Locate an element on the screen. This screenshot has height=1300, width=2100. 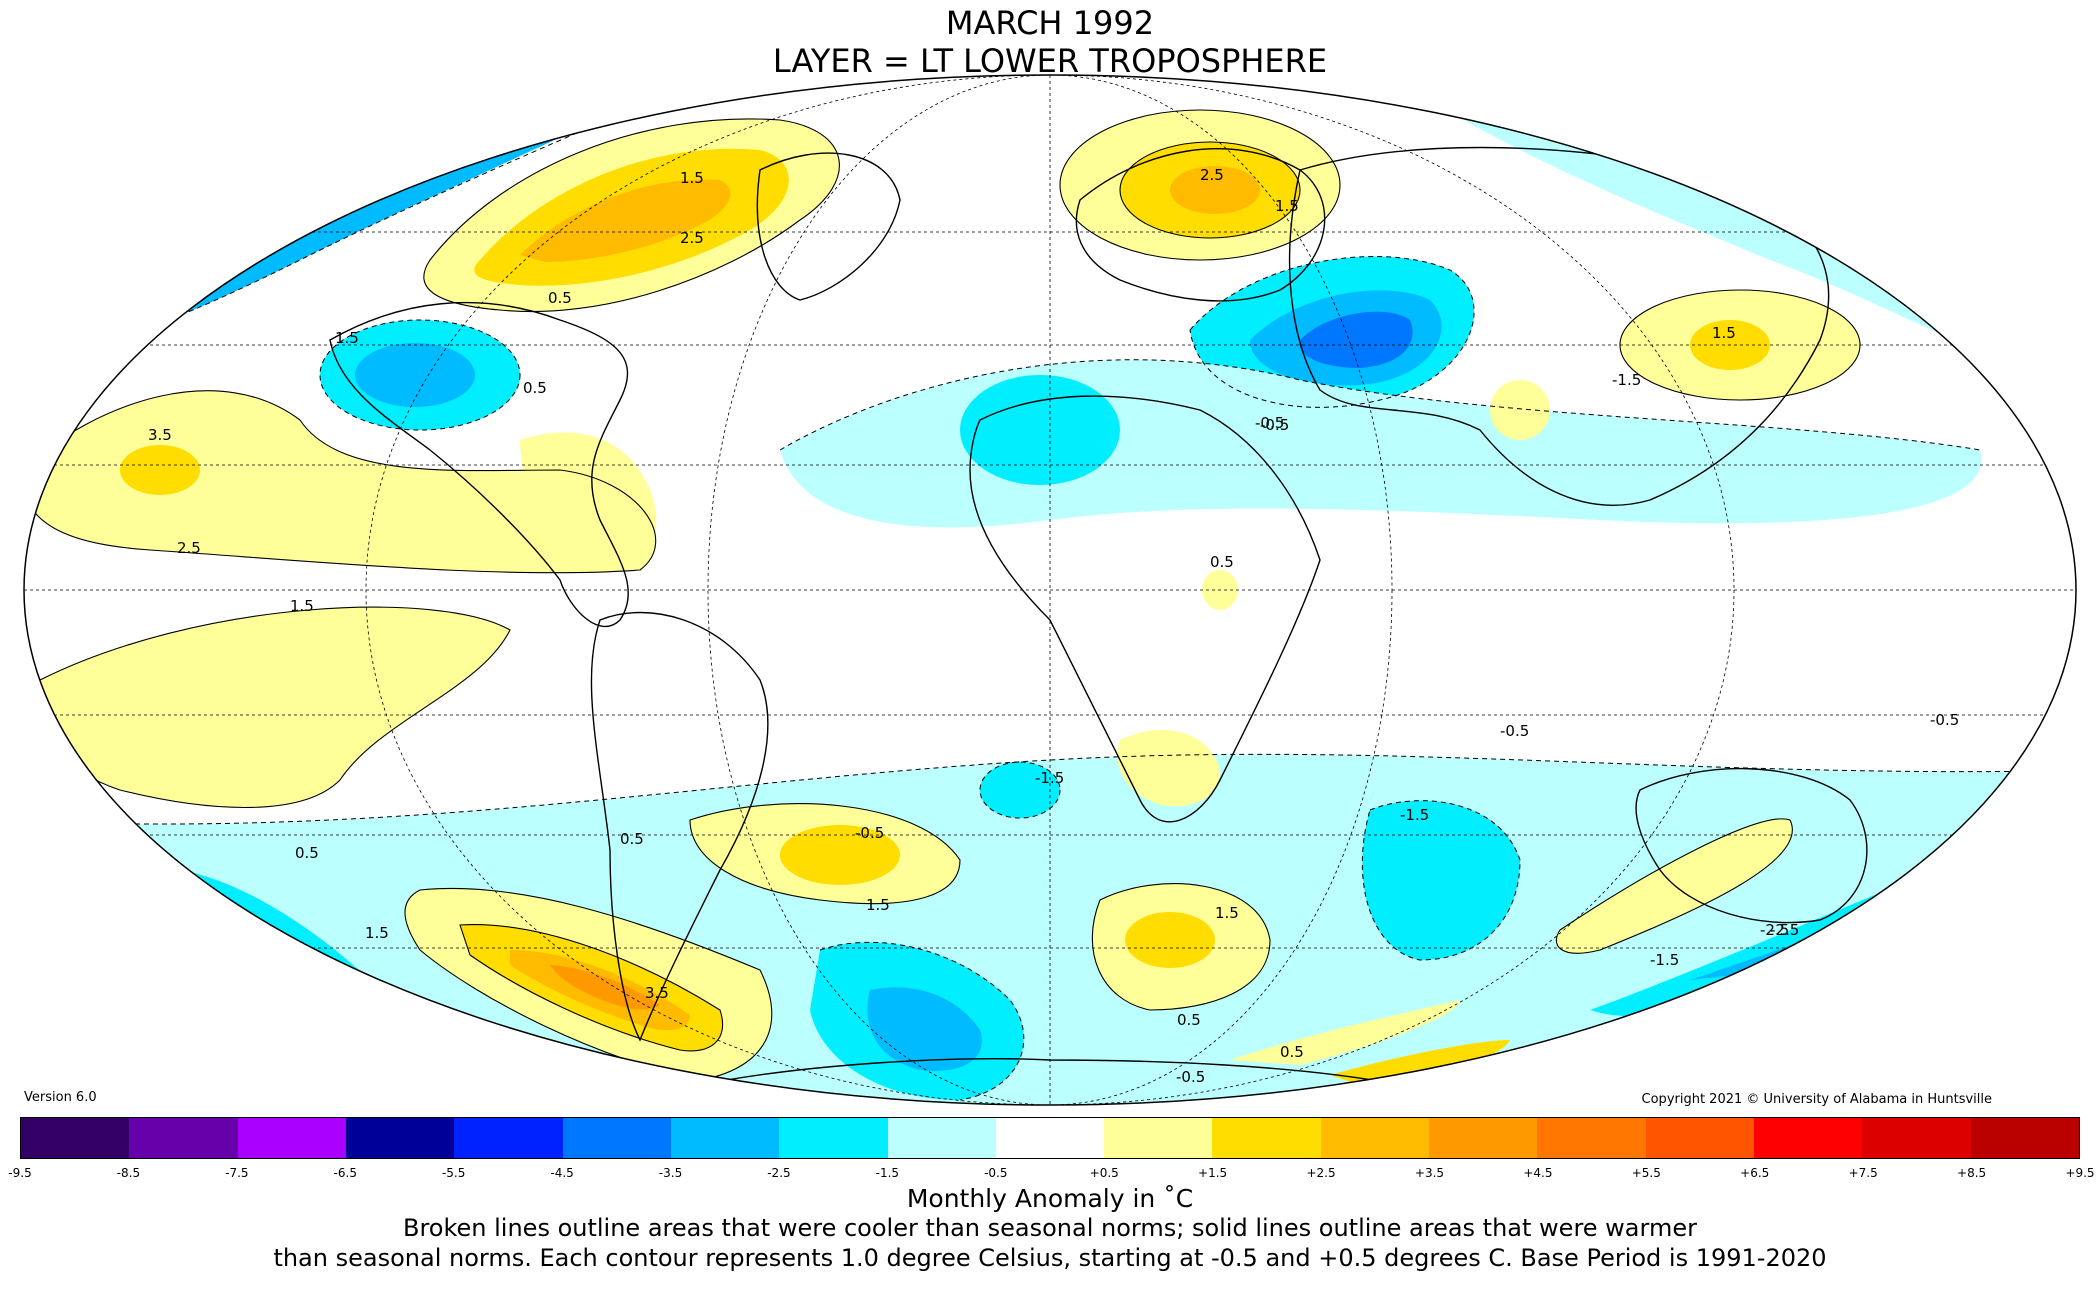
colorbar-tick-label: -2.5 is located at coordinates (779, 1173).